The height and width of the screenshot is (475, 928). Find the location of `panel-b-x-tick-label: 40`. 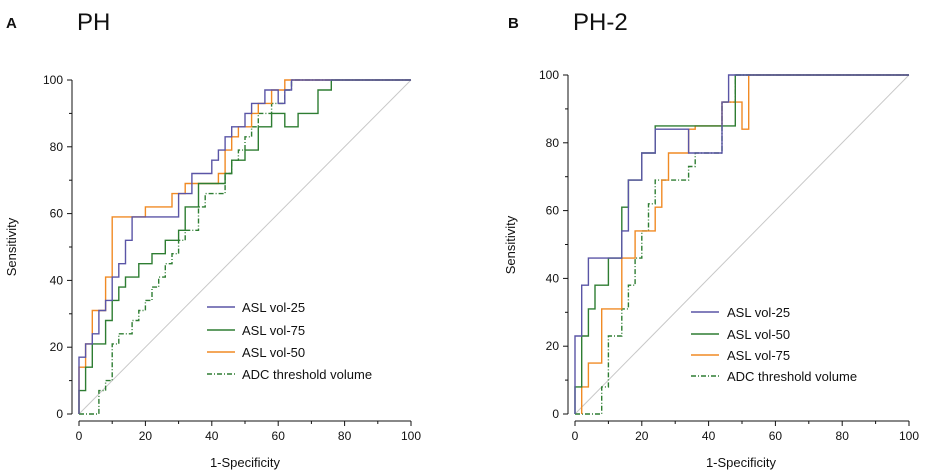

panel-b-x-tick-label: 40 is located at coordinates (709, 436).